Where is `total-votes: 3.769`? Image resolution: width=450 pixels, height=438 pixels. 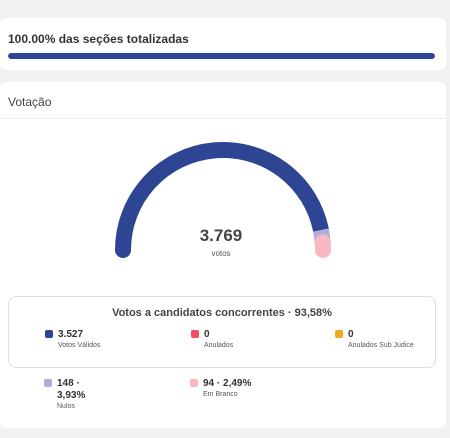 total-votes: 3.769 is located at coordinates (221, 235).